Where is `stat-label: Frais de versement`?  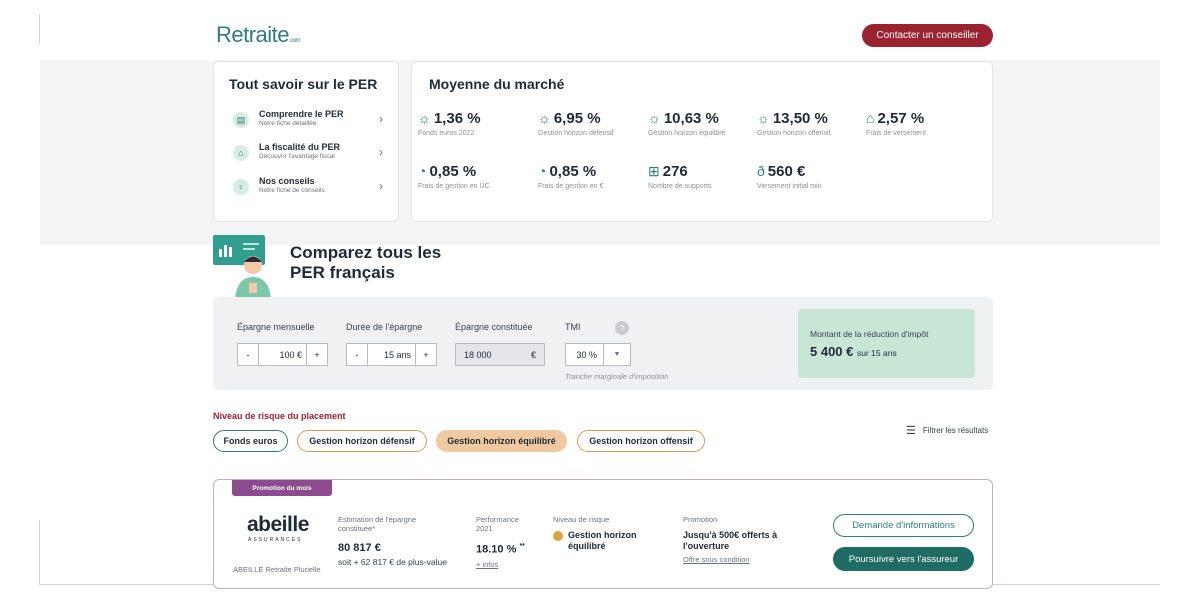 stat-label: Frais de versement is located at coordinates (896, 133).